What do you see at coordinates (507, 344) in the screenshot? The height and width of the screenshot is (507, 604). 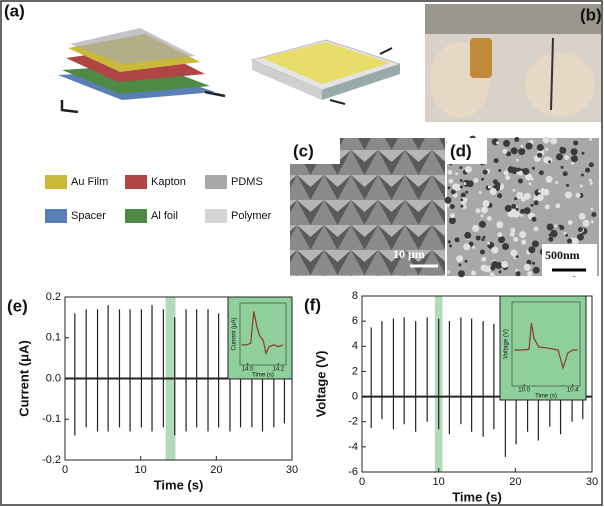 I see `inset-y-label: Voltage (V)` at bounding box center [507, 344].